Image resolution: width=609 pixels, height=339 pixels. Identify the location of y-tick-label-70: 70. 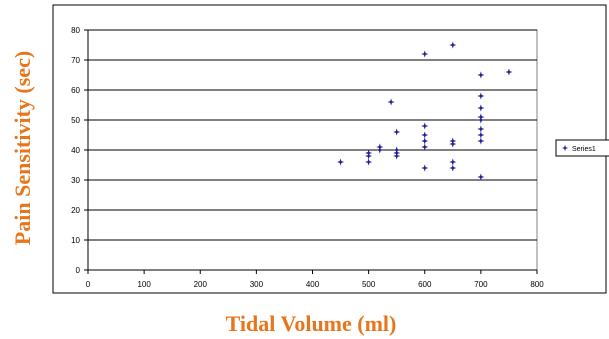
(75, 60).